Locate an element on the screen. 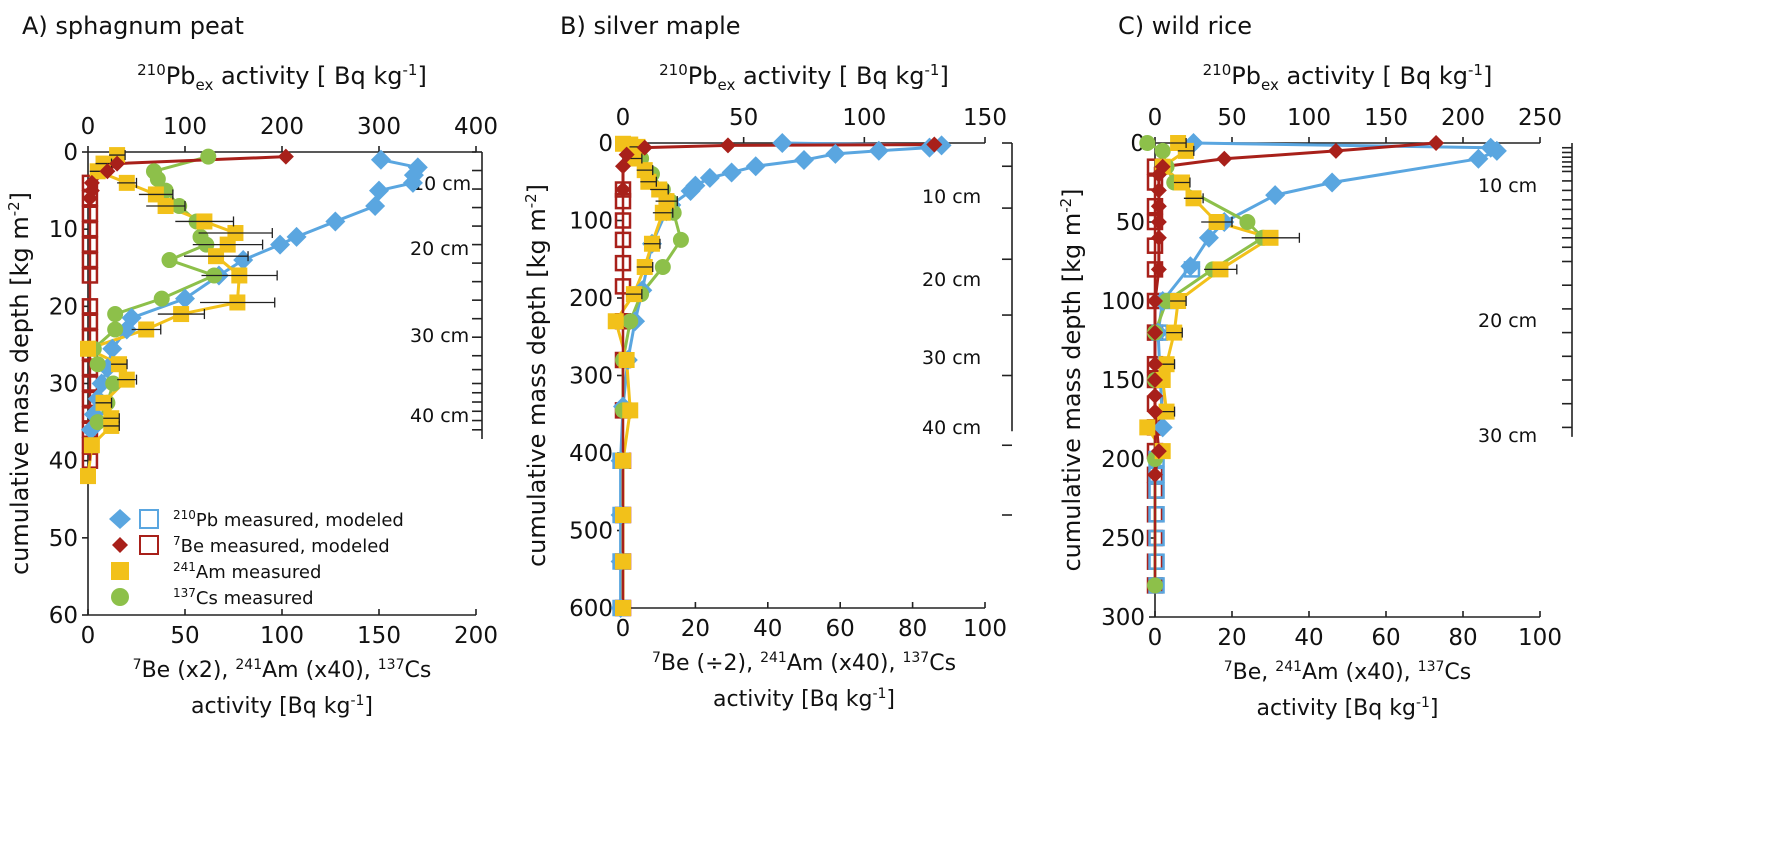 The image size is (1772, 841). text-part: Pb is located at coordinates (181, 76).